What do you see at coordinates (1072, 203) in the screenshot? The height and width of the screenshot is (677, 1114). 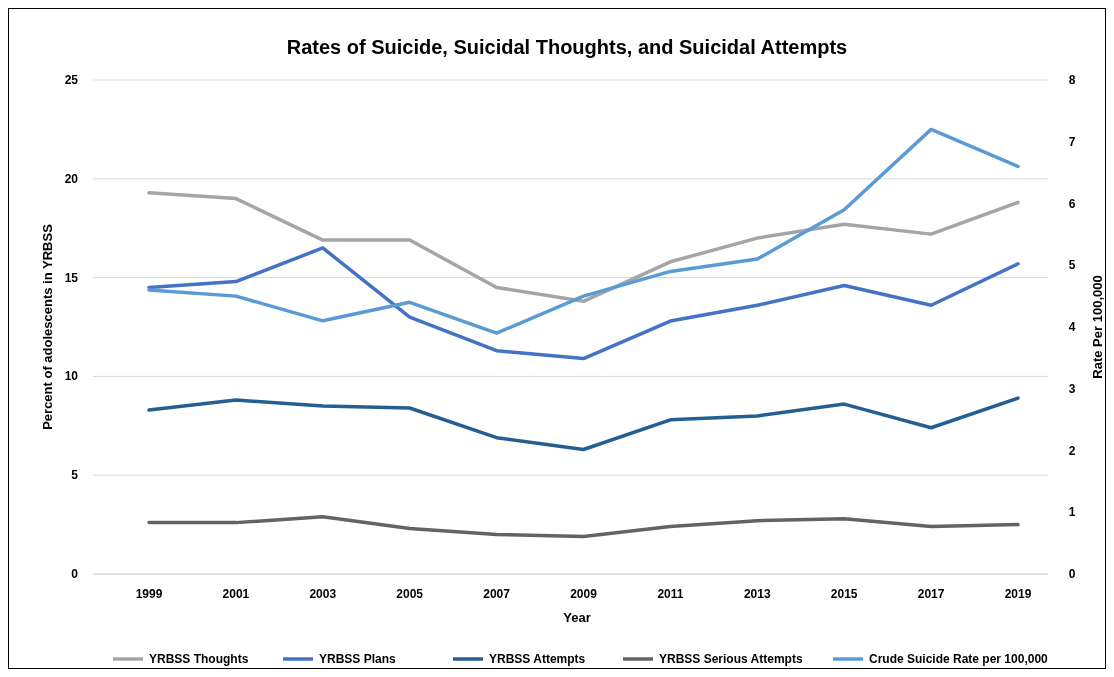 I see `y2-tick-label: 6` at bounding box center [1072, 203].